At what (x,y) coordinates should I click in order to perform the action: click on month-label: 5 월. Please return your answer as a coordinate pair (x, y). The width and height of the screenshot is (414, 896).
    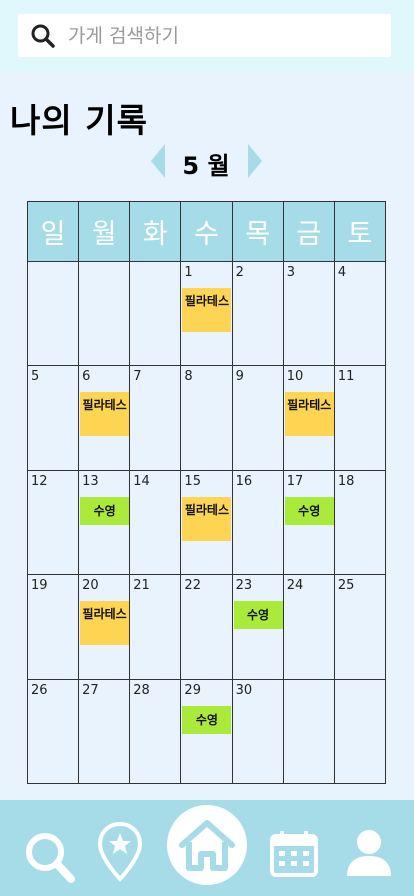
    Looking at the image, I should click on (206, 166).